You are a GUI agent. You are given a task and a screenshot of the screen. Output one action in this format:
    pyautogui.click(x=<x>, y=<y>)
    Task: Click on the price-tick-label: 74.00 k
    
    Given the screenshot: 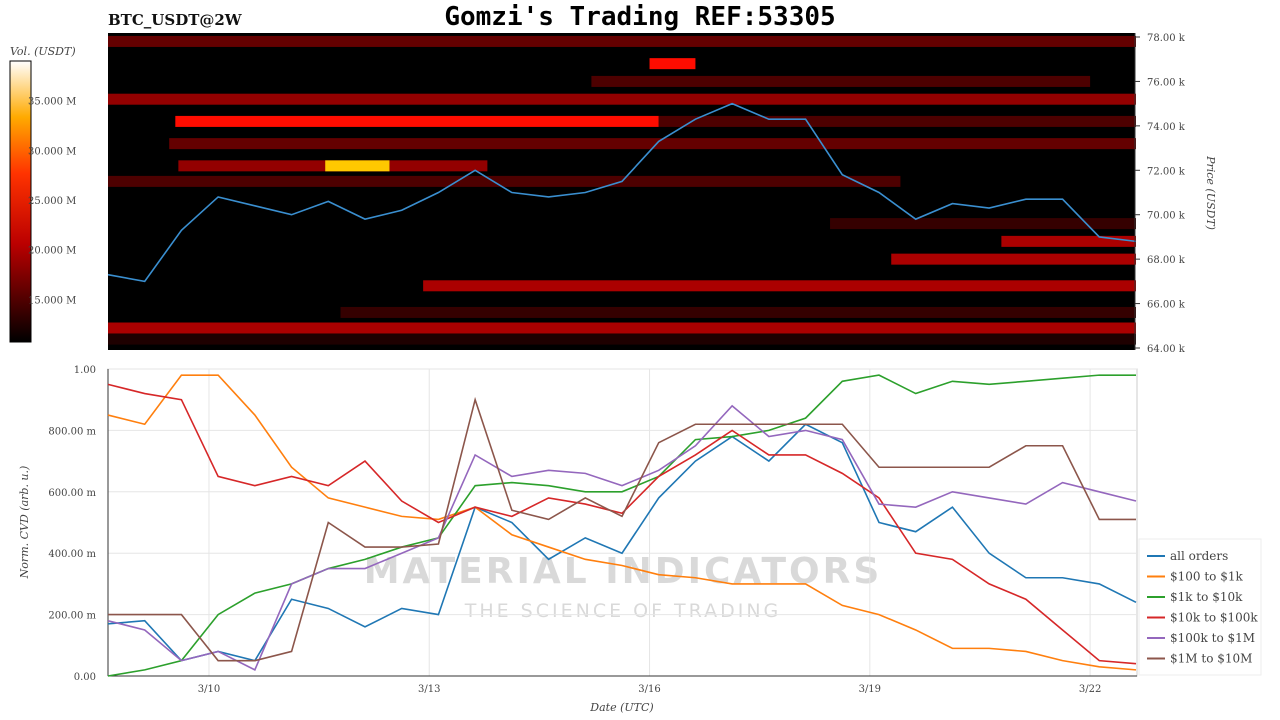 What is the action you would take?
    pyautogui.click(x=1166, y=127)
    